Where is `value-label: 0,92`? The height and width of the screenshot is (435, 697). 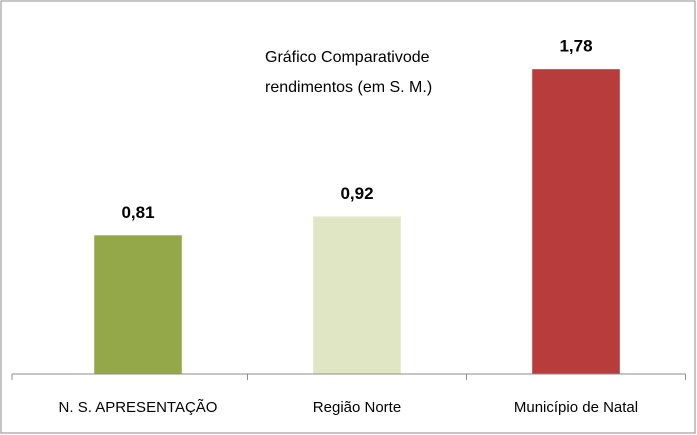 value-label: 0,92 is located at coordinates (356, 193).